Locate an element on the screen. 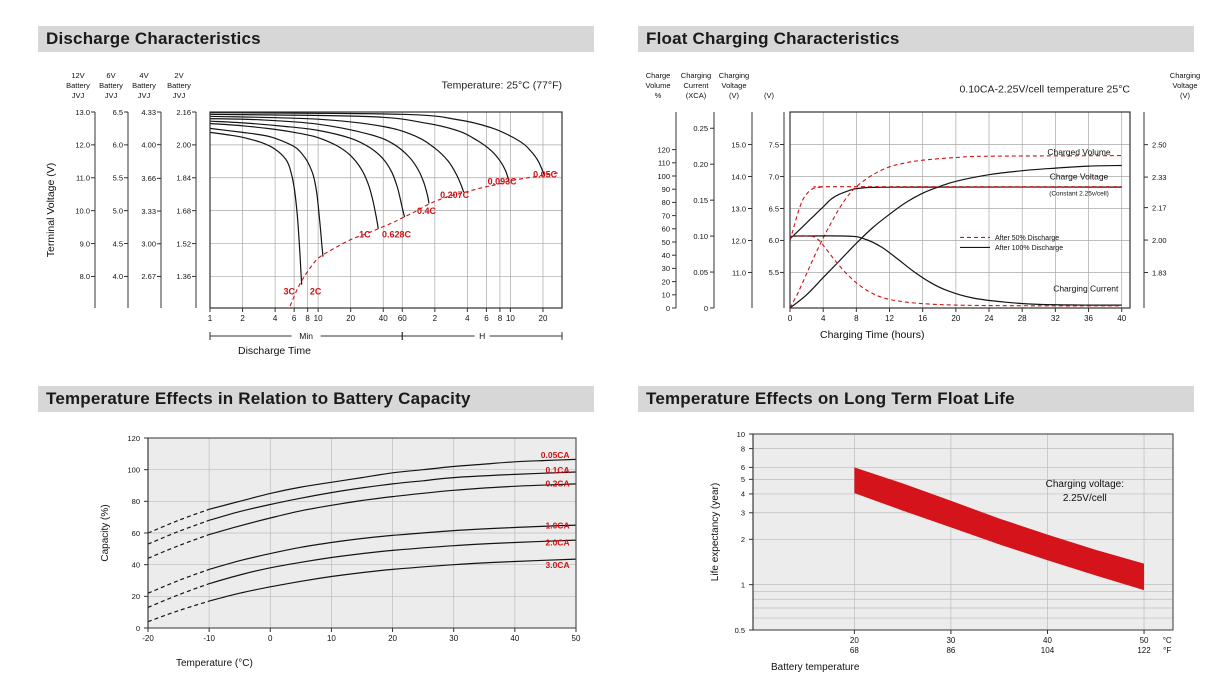  y-tick-label: 5.0 is located at coordinates (118, 210).